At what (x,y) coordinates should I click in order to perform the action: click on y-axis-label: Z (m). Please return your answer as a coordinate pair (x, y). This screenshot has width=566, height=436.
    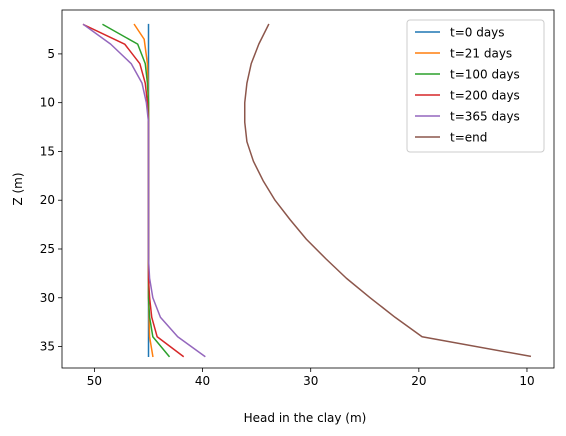
    Looking at the image, I should click on (18, 188).